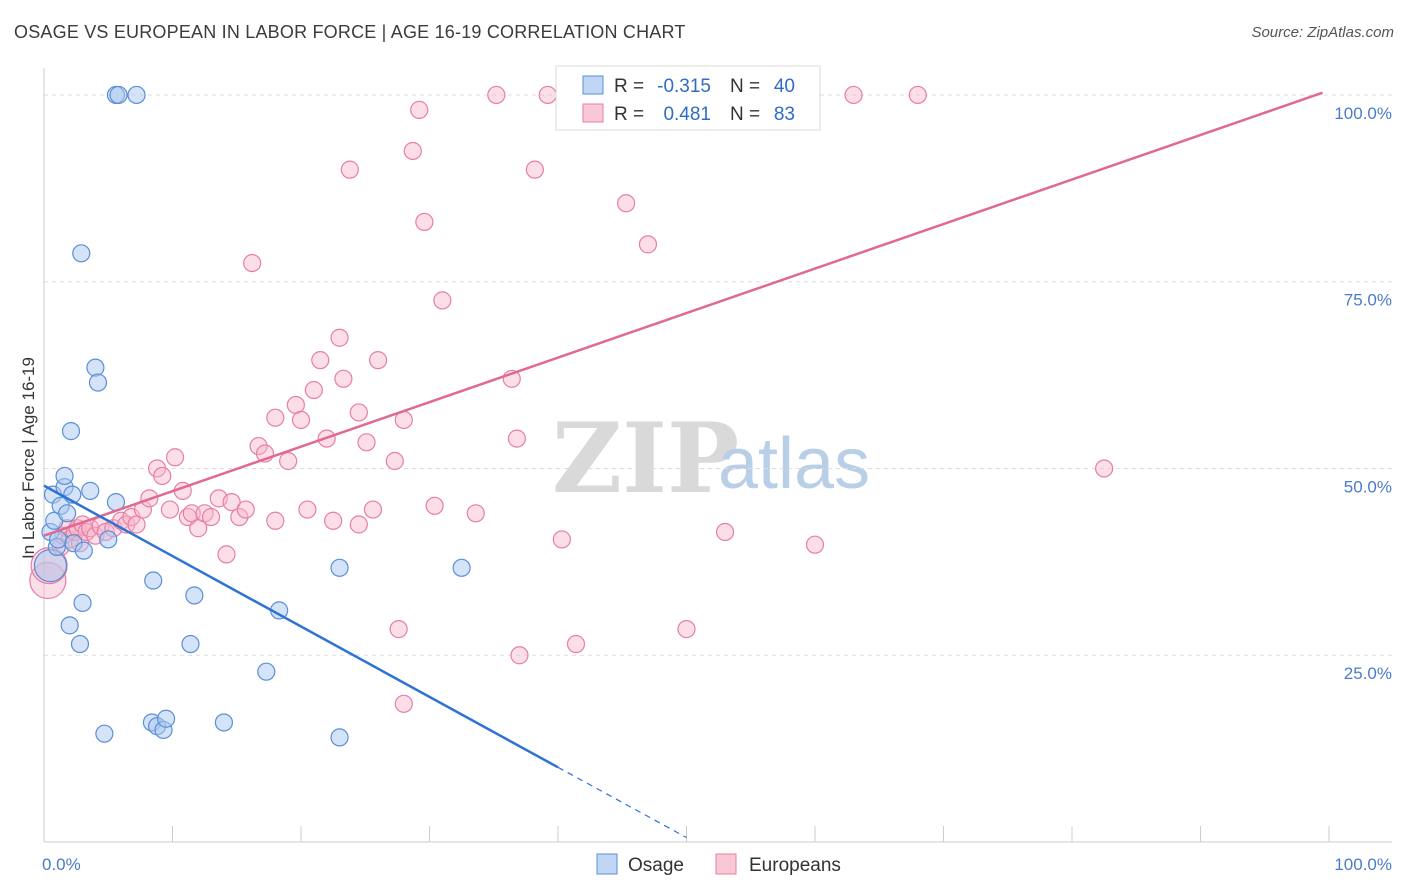 Image resolution: width=1406 pixels, height=892 pixels. Describe the element at coordinates (656, 865) in the screenshot. I see `bottom-legend-osage: Osage` at that location.